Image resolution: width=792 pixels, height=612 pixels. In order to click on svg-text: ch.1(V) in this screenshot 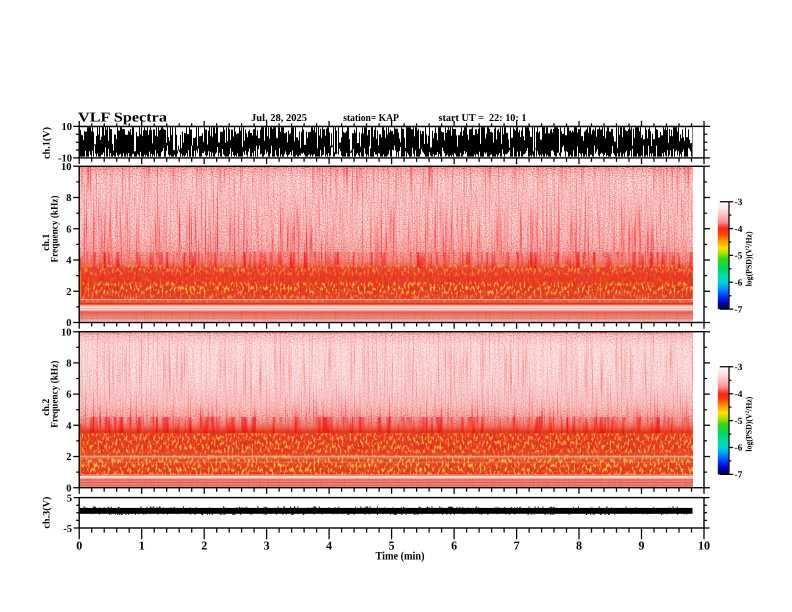, I will do `click(47, 143)`.